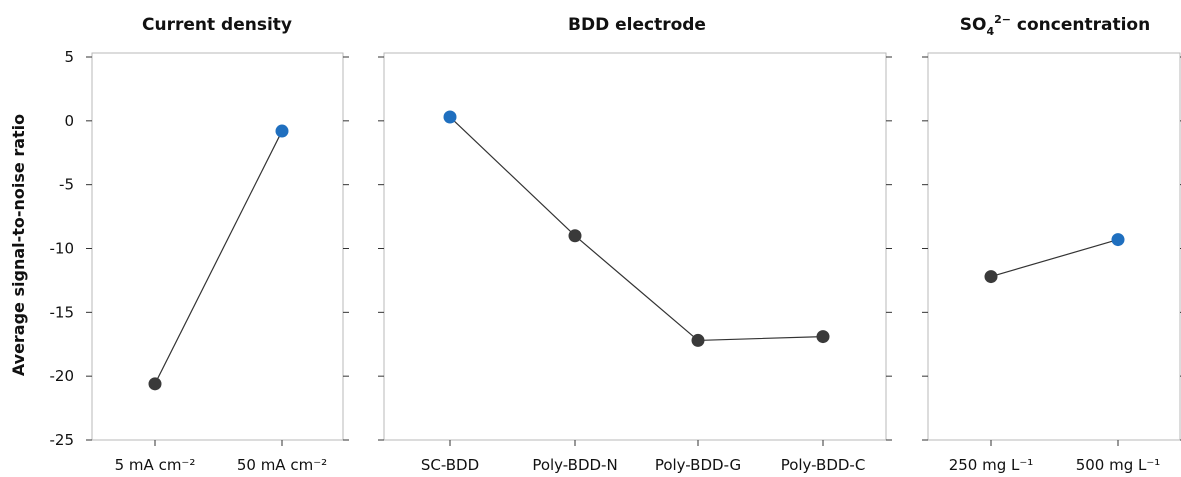  Describe the element at coordinates (823, 465) in the screenshot. I see `x-tick-label: Poly-BDD-C` at that location.